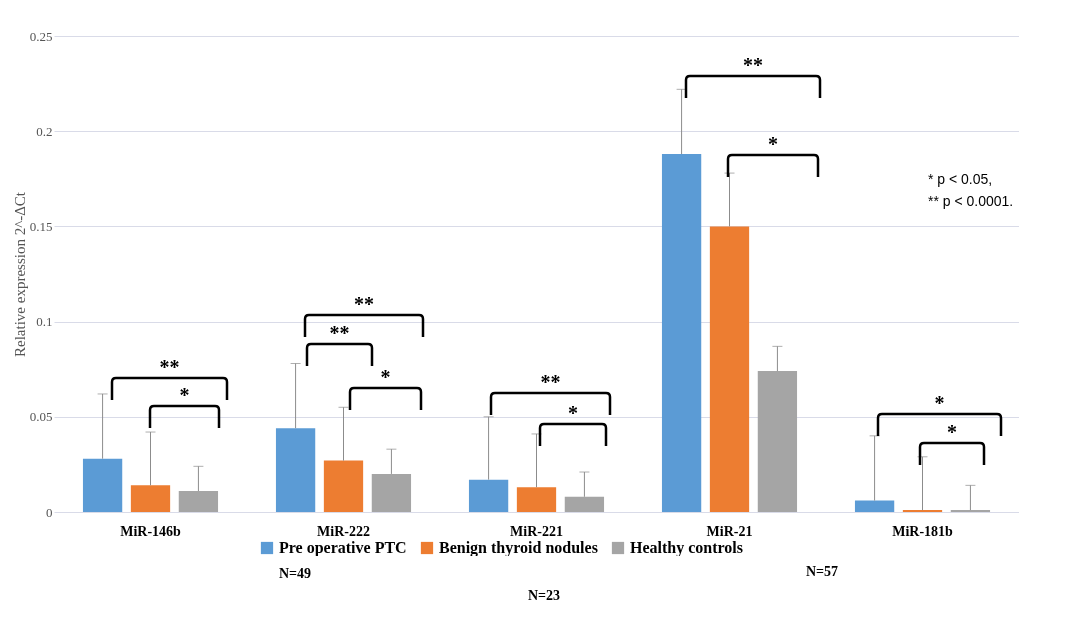 The width and height of the screenshot is (1071, 631). I want to click on y-tick-label: 0.1, so click(44, 322).